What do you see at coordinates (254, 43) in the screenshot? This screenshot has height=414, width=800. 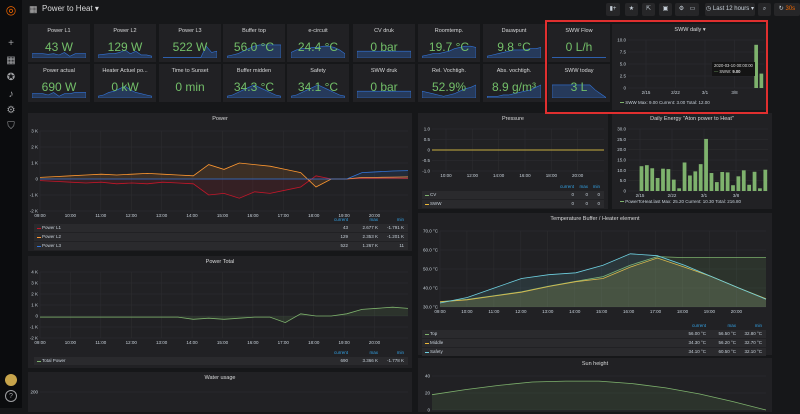 I see `stat-buffer-top: Buffer top 56.0 °C` at bounding box center [254, 43].